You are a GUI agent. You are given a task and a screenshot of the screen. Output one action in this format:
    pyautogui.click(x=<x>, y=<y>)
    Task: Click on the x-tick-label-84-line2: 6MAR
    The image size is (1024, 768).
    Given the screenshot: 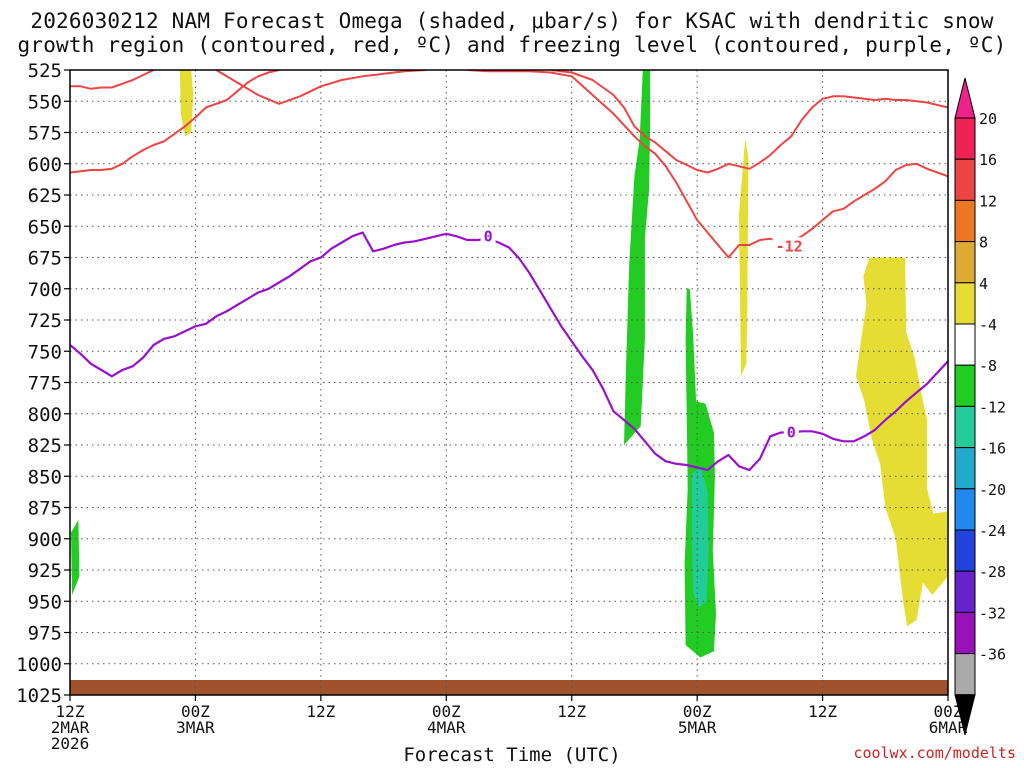 What is the action you would take?
    pyautogui.click(x=948, y=727)
    